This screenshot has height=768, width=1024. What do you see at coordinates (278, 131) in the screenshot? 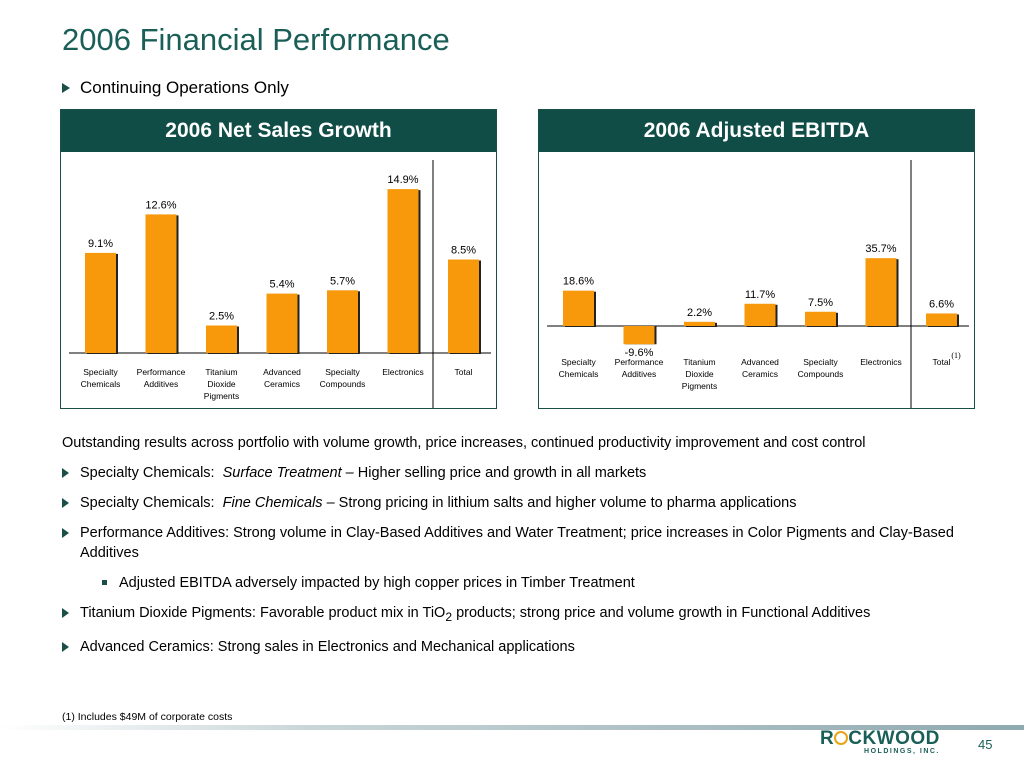
I see `net-sales-panel-title: 2006 Net Sales Growth` at bounding box center [278, 131].